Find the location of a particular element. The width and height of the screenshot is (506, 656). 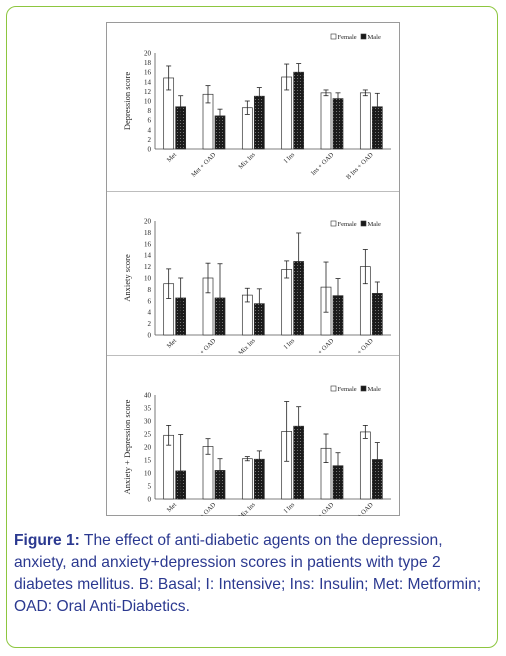

y-tick-label: 35 is located at coordinates (148, 409).